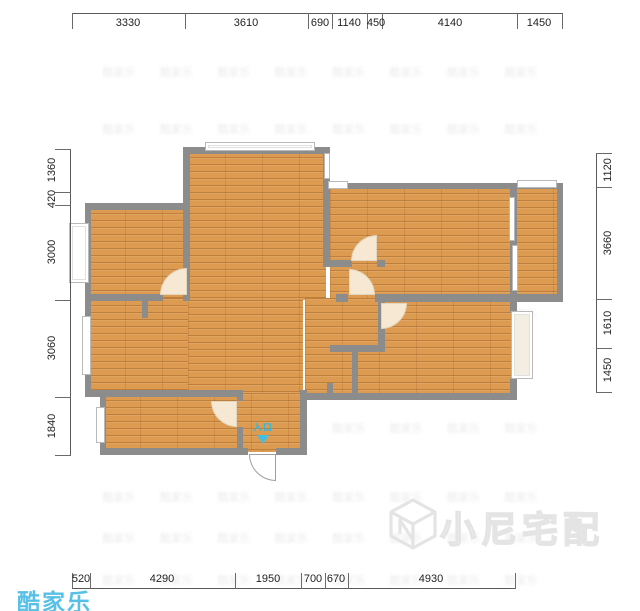 Image resolution: width=640 pixels, height=611 pixels. I want to click on dim-label: 420, so click(52, 199).